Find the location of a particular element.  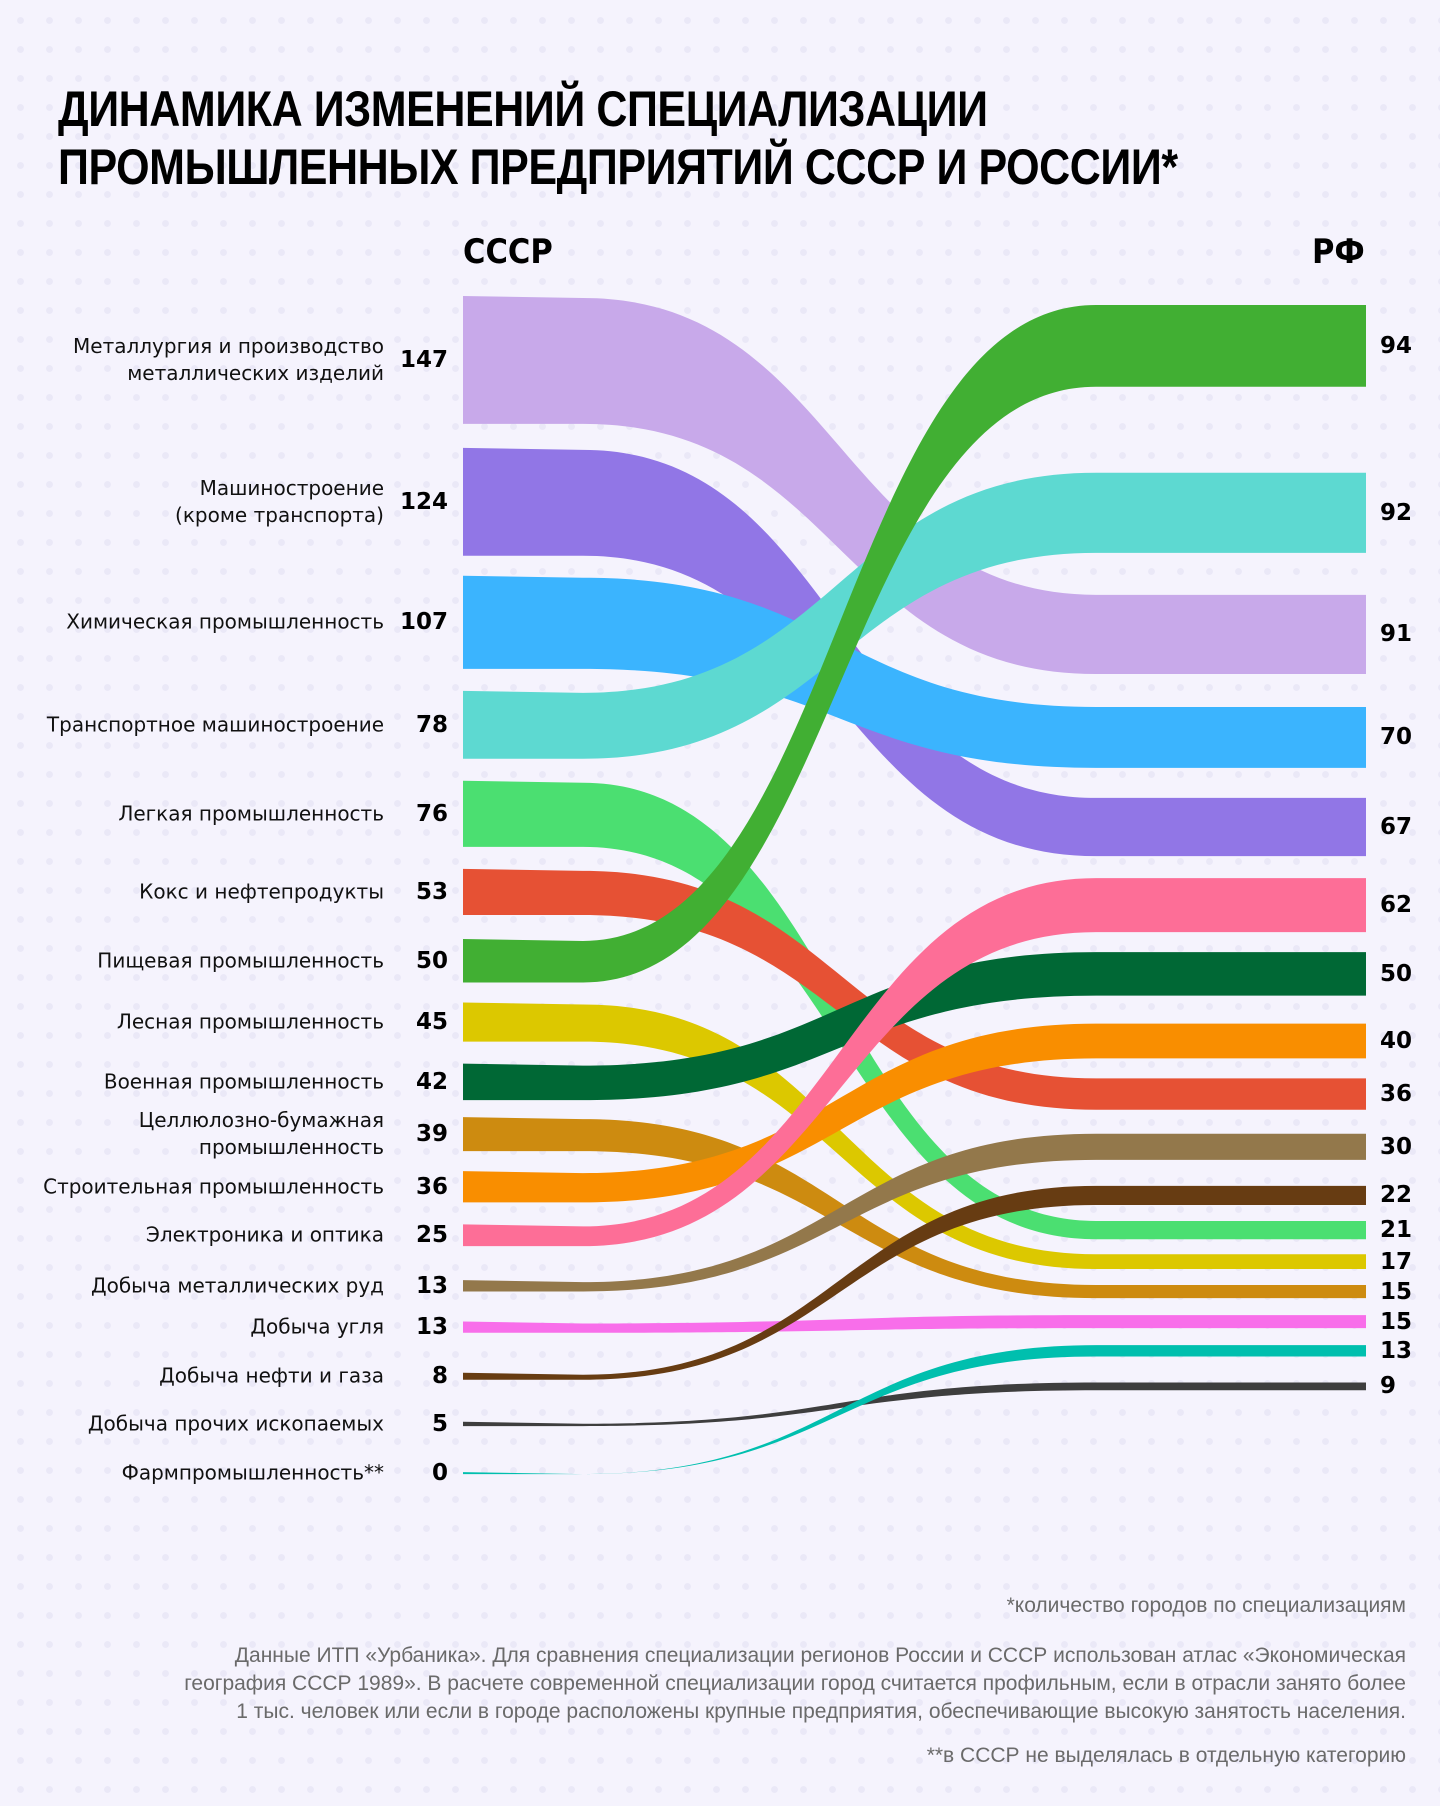

category-label: Машиностроение (кроме транспорта) is located at coordinates (279, 501).